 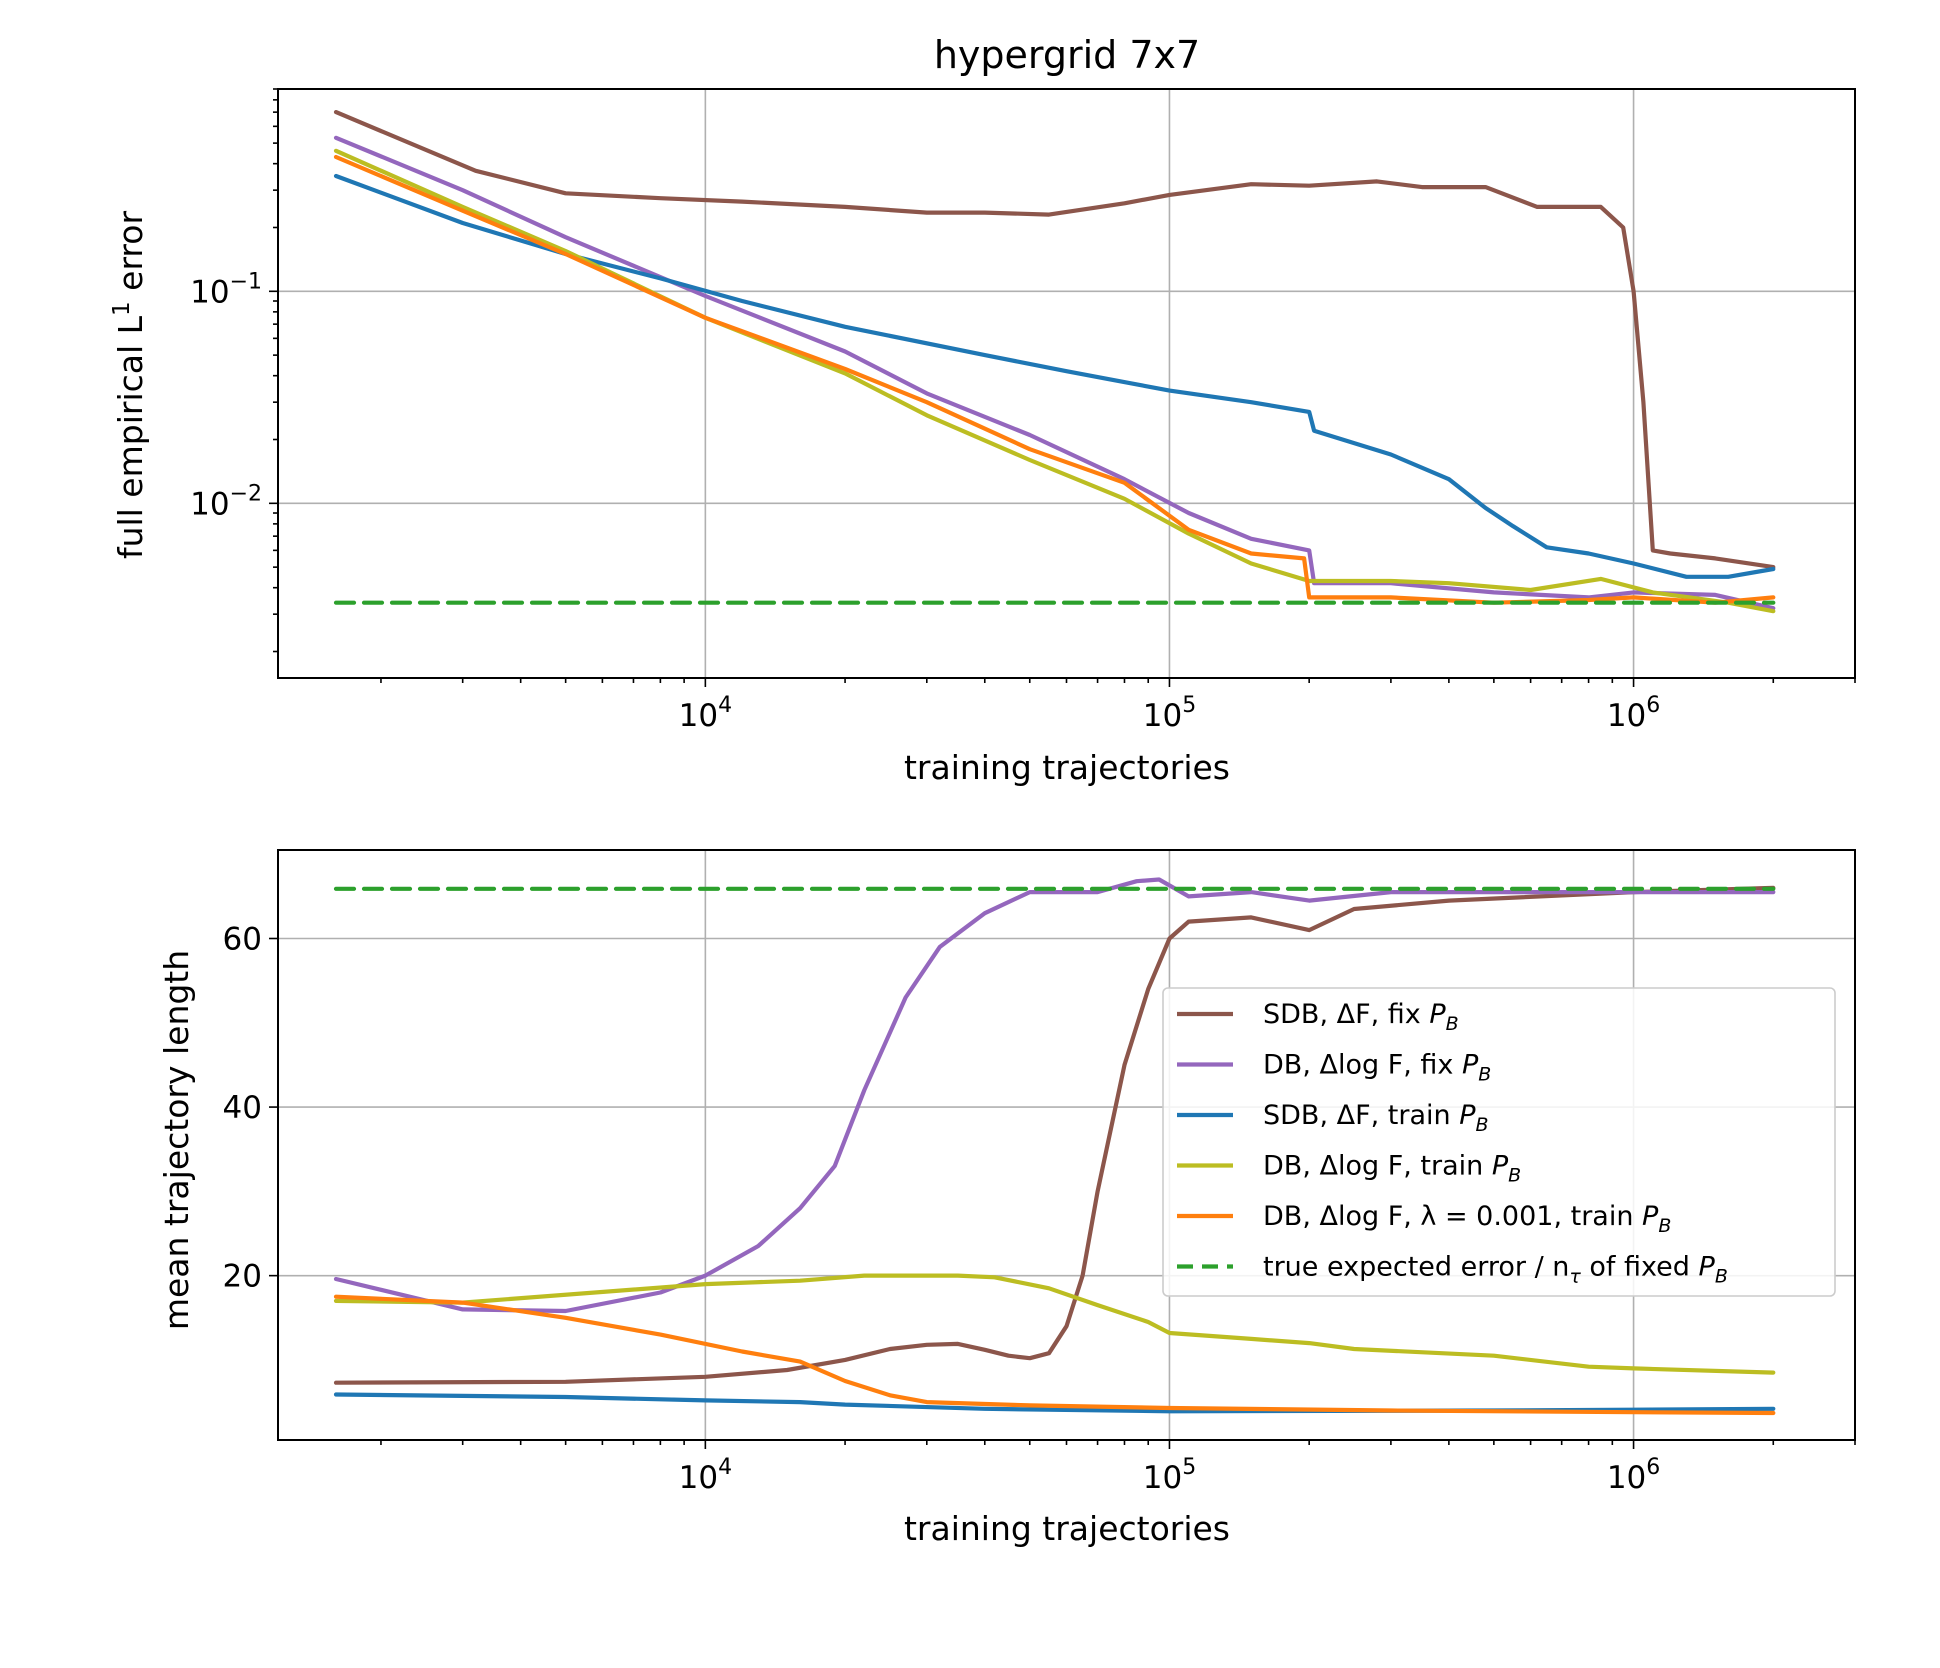 I want to click on legend-label-text: DB, Δlog F, train, so click(x=1377, y=1166).